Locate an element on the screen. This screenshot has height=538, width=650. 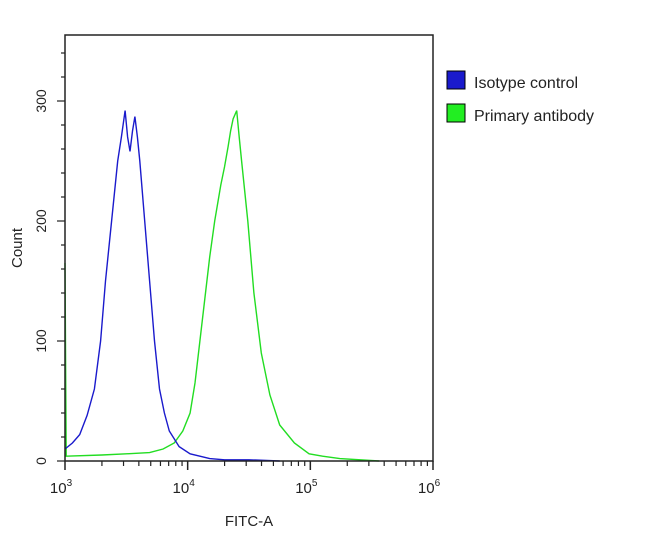
legend: Isotype control Primary antibody is located at coordinates (520, 97).